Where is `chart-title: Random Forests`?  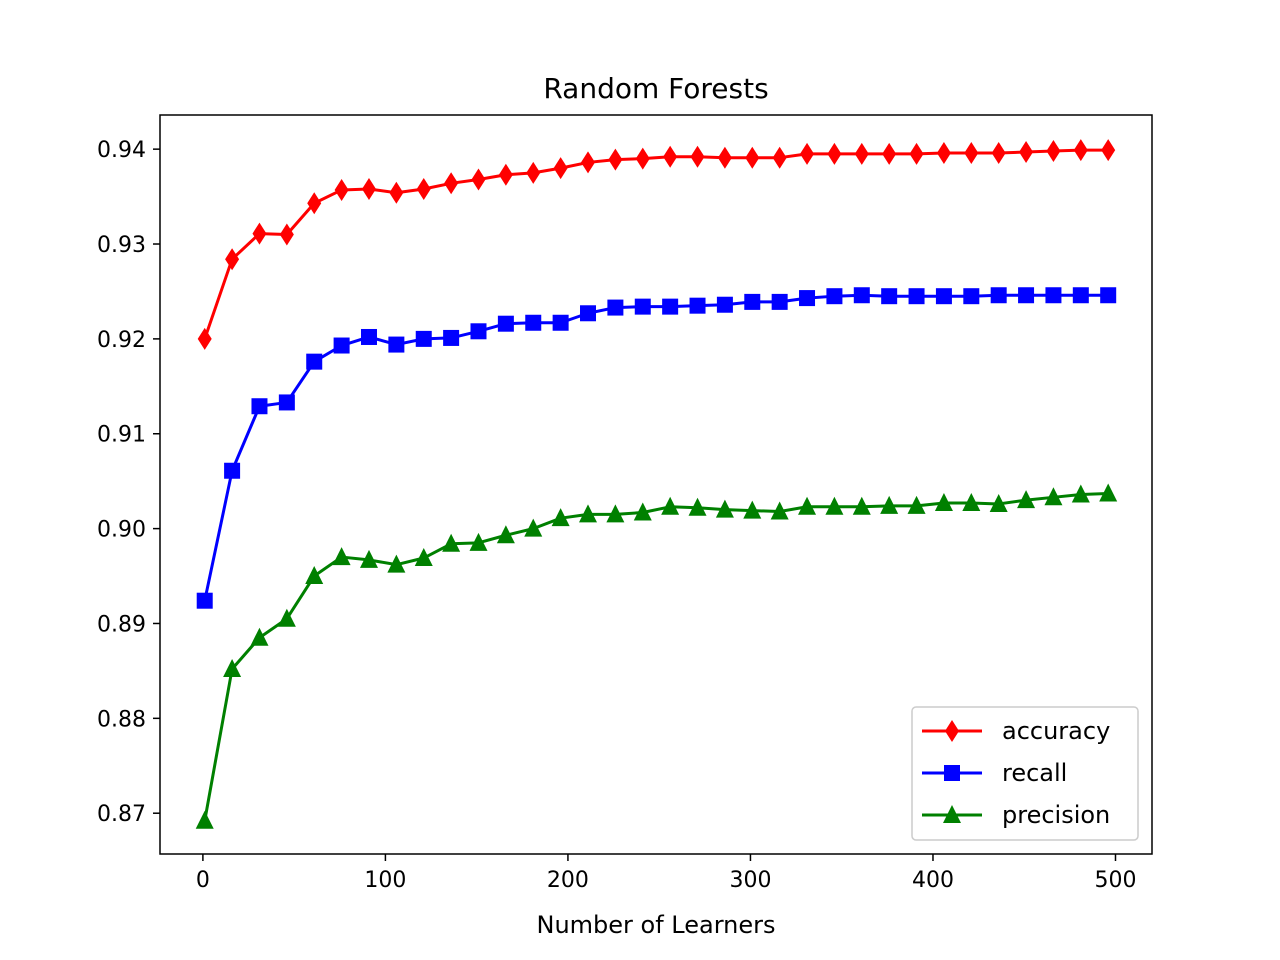 chart-title: Random Forests is located at coordinates (655, 88).